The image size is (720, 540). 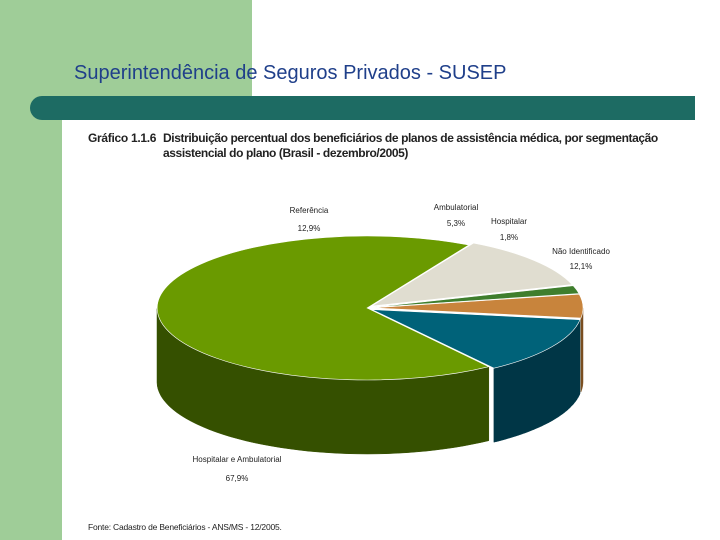 What do you see at coordinates (122, 138) in the screenshot?
I see `figure-number: Gráfico 1.1.6` at bounding box center [122, 138].